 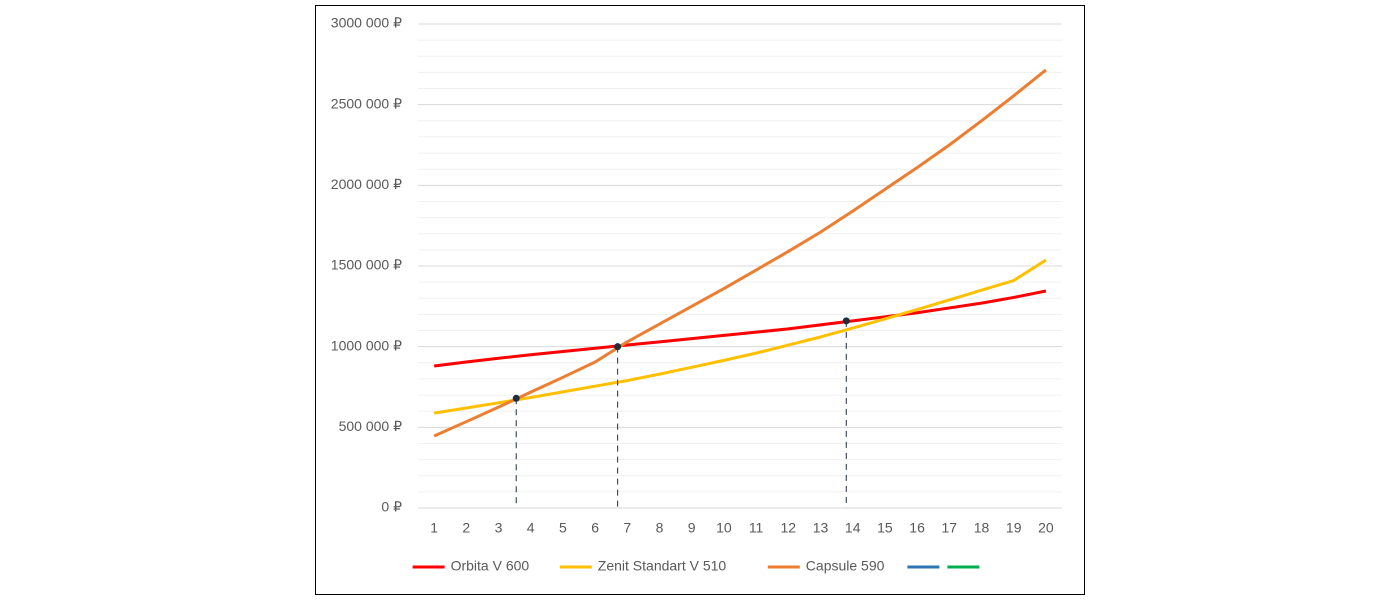 I want to click on x-tick-label: 14, so click(x=853, y=528).